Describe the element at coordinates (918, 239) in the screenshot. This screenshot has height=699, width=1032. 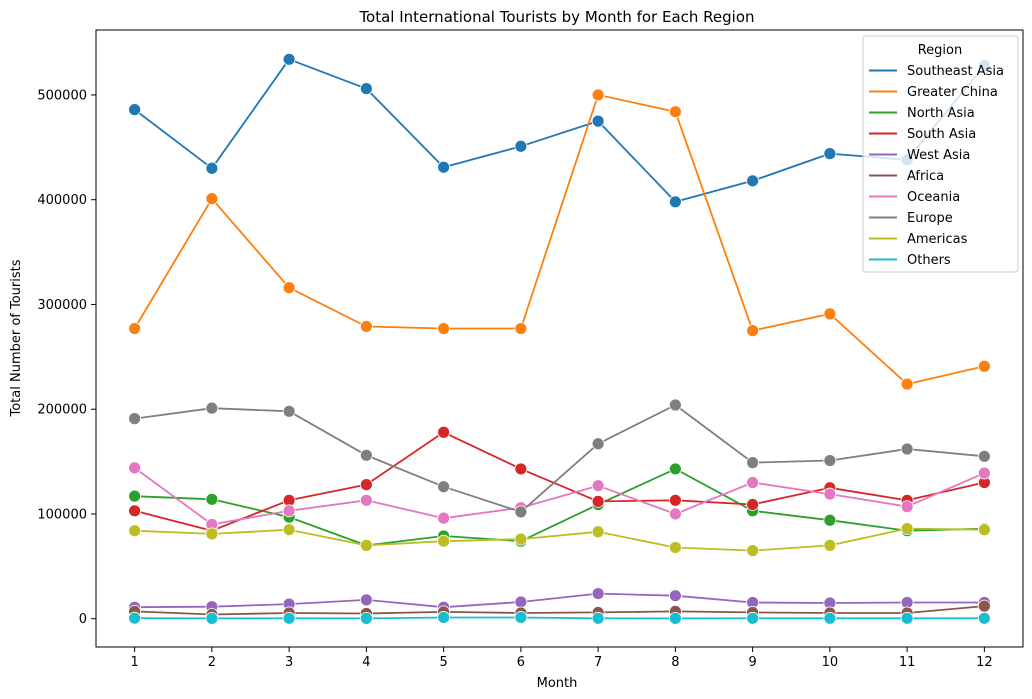
I see `legend-item: Americas` at that location.